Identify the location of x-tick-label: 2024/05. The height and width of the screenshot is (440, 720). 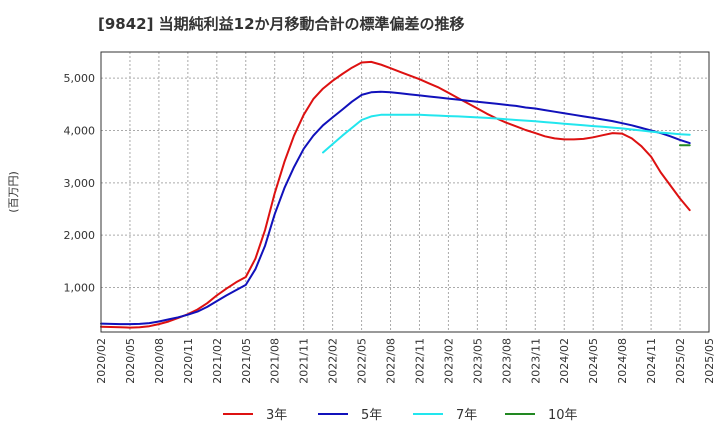
(593, 361).